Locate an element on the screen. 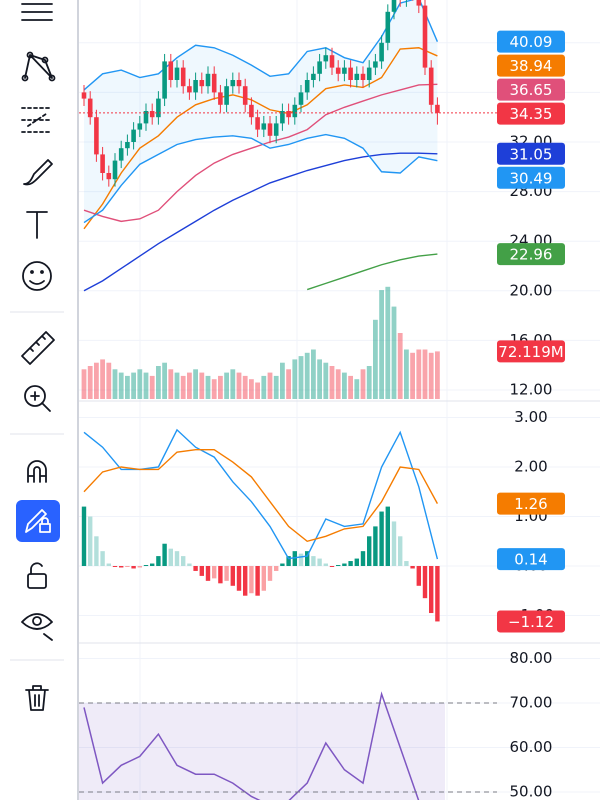 The width and height of the screenshot is (600, 800). y-tick-label: 12.00 is located at coordinates (531, 390).